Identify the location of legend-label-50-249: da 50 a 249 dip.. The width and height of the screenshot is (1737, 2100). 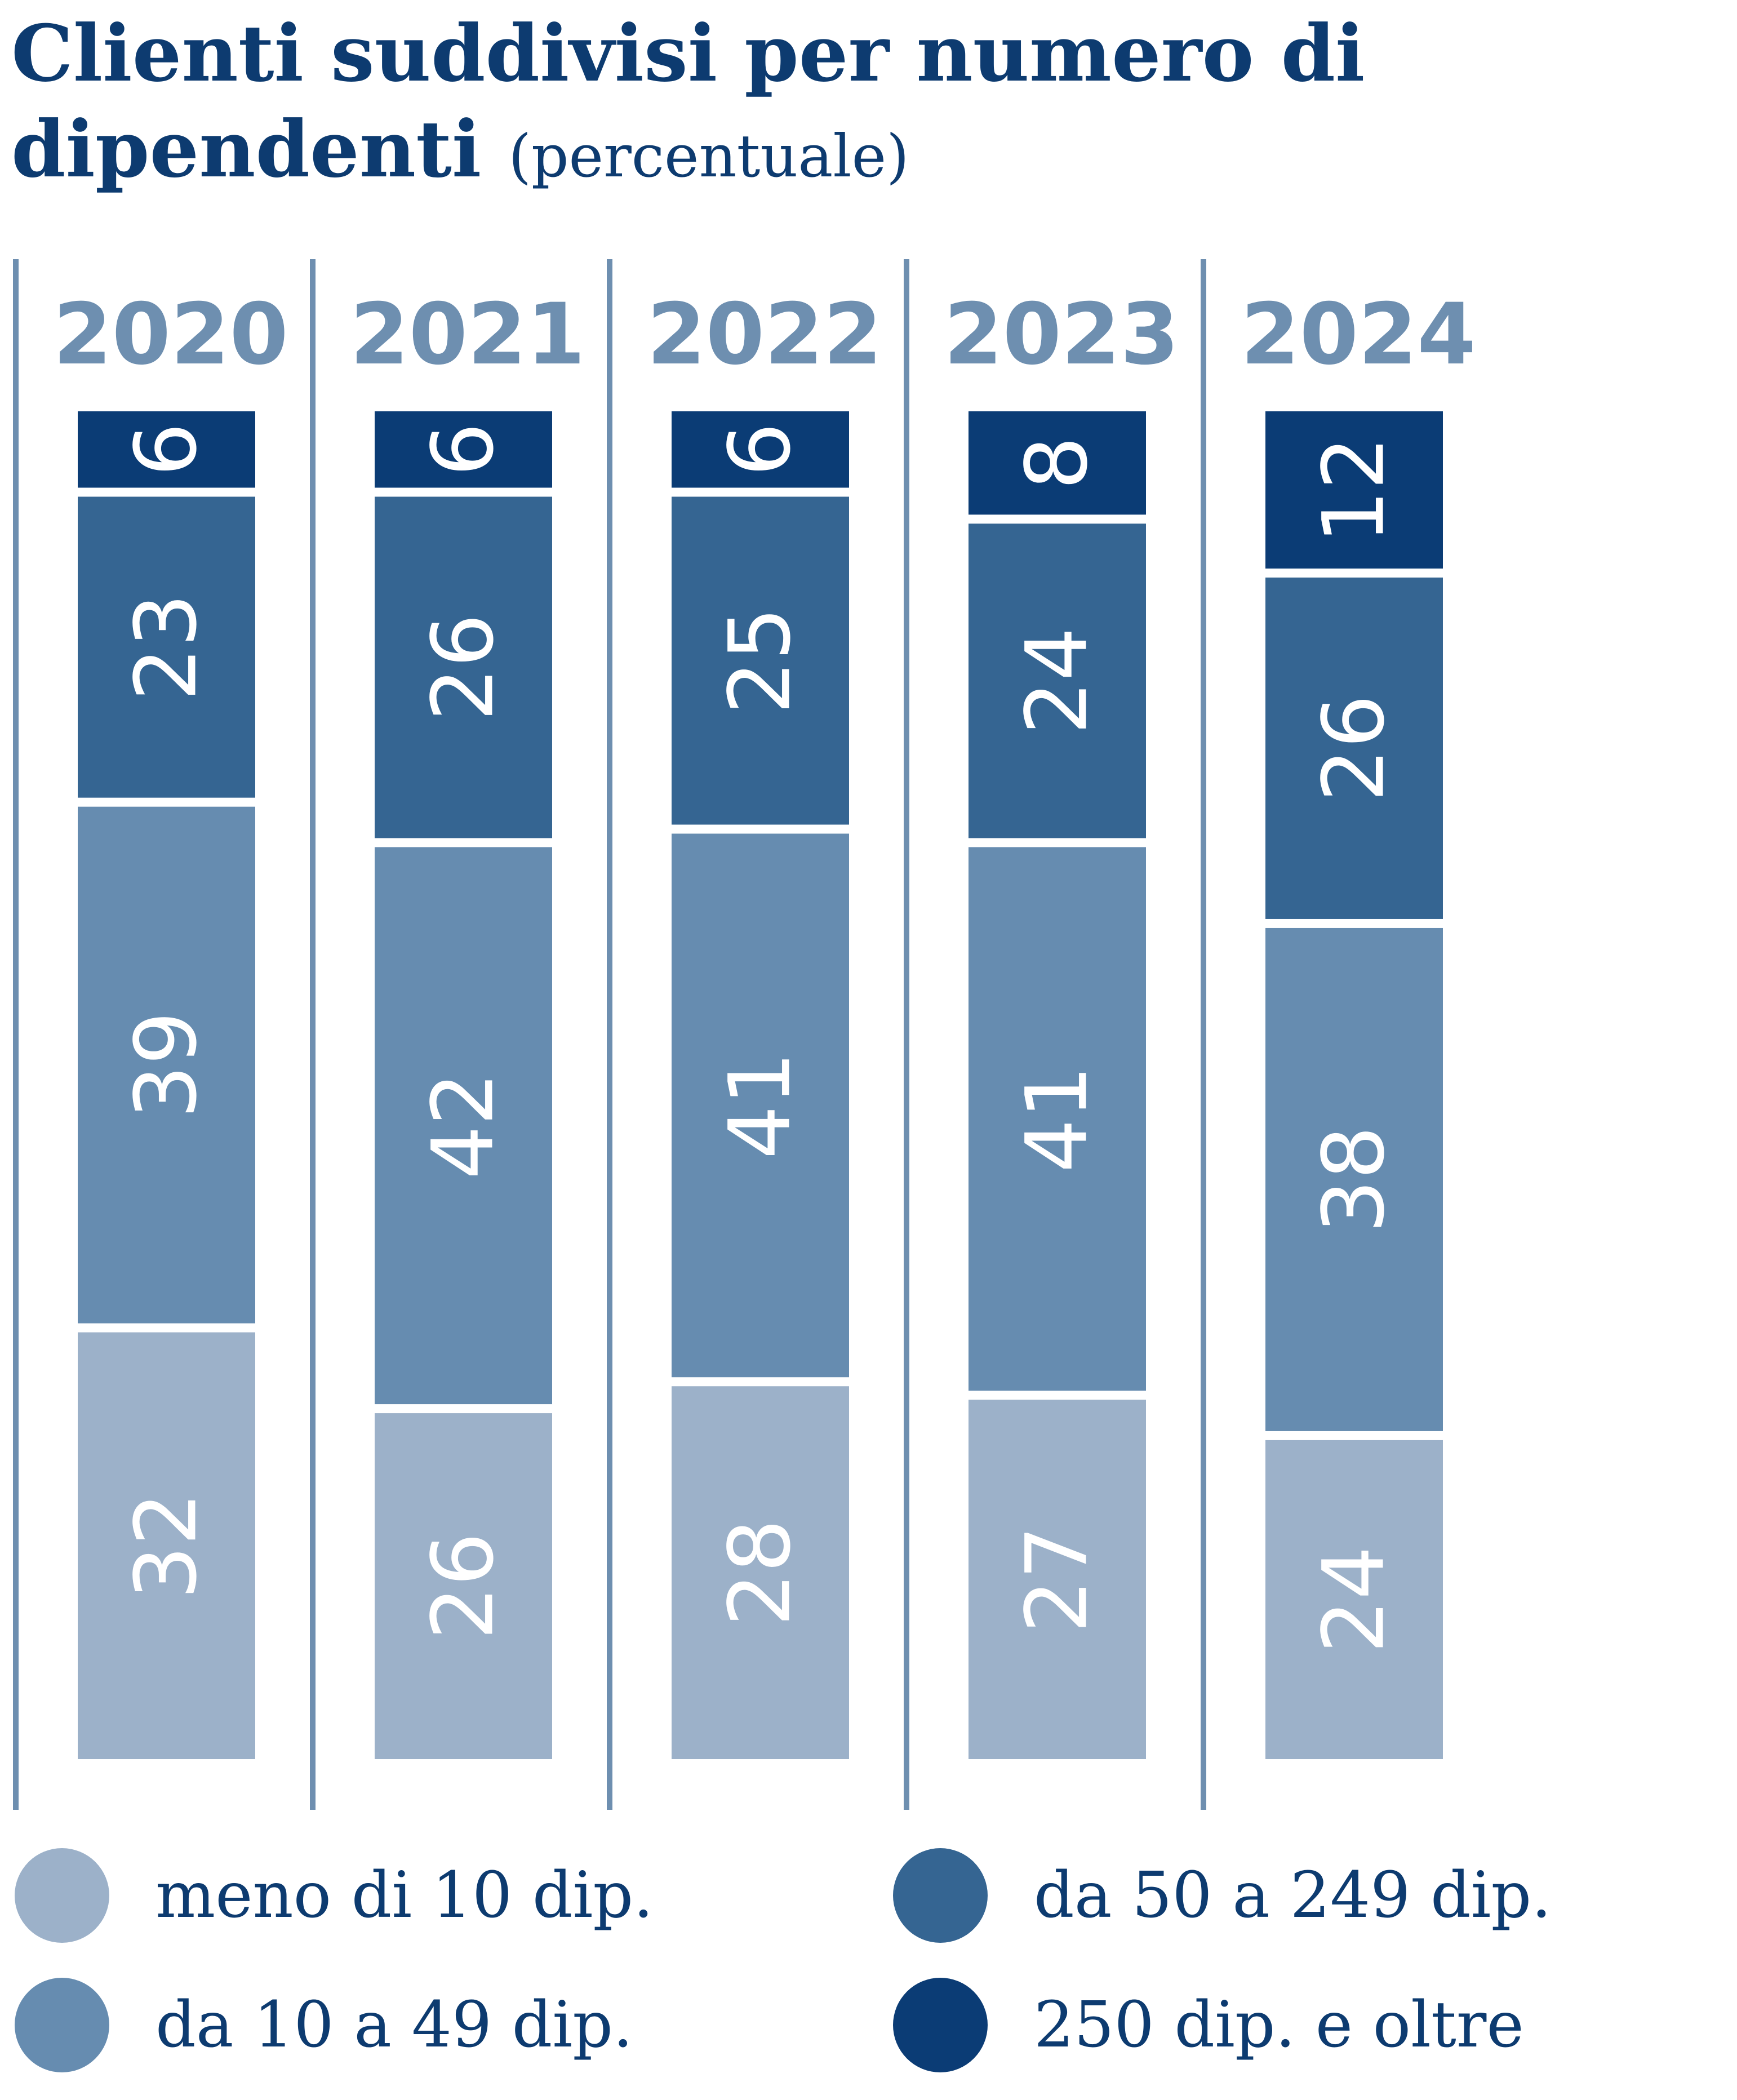
(1293, 1895).